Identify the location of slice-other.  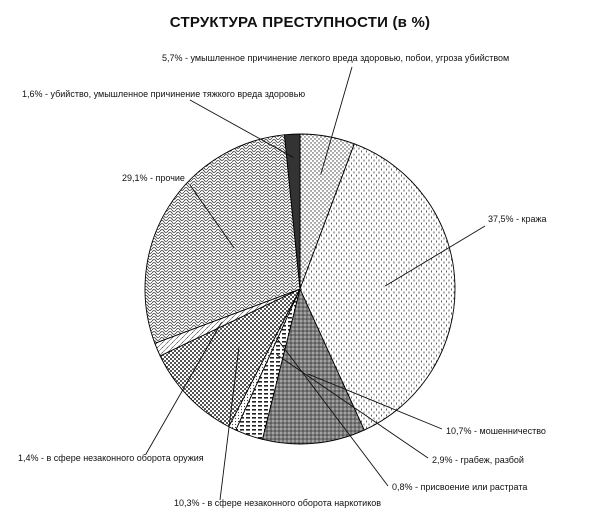
(222, 239).